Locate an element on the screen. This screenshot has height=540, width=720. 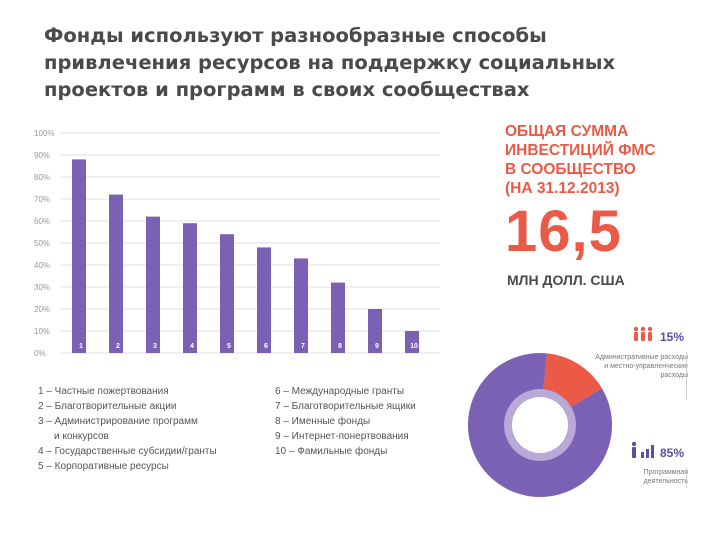
bar-category-label: 9 is located at coordinates (377, 346).